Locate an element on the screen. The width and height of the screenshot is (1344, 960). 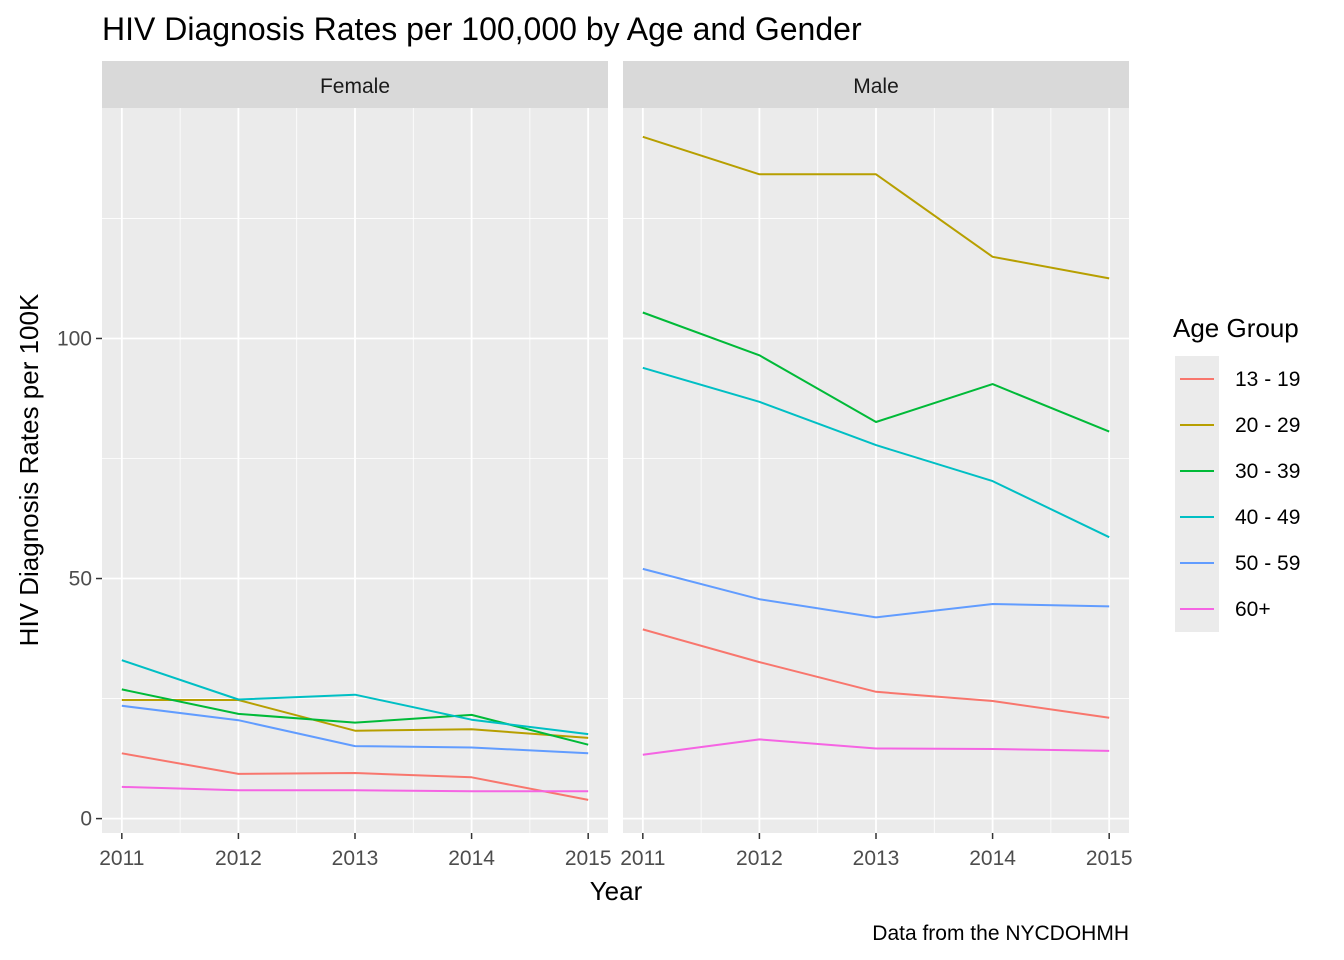
facet-strip-label: Male is located at coordinates (876, 86).